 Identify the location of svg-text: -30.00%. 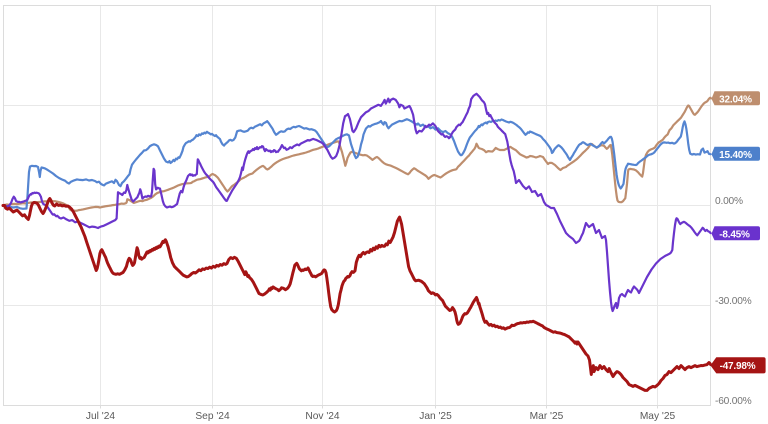
(733, 301).